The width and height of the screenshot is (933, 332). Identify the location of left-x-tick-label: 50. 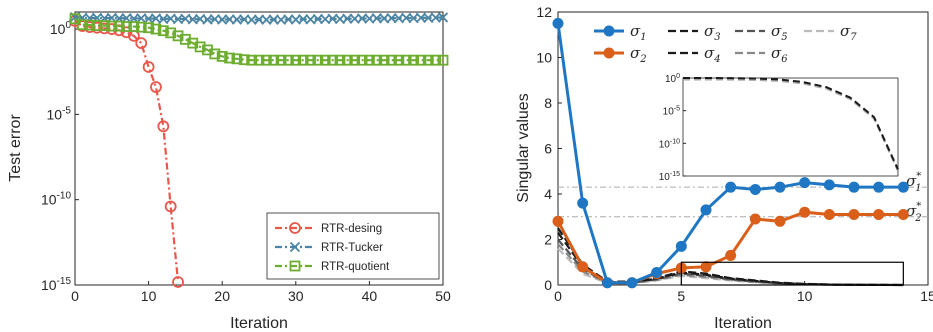
(443, 296).